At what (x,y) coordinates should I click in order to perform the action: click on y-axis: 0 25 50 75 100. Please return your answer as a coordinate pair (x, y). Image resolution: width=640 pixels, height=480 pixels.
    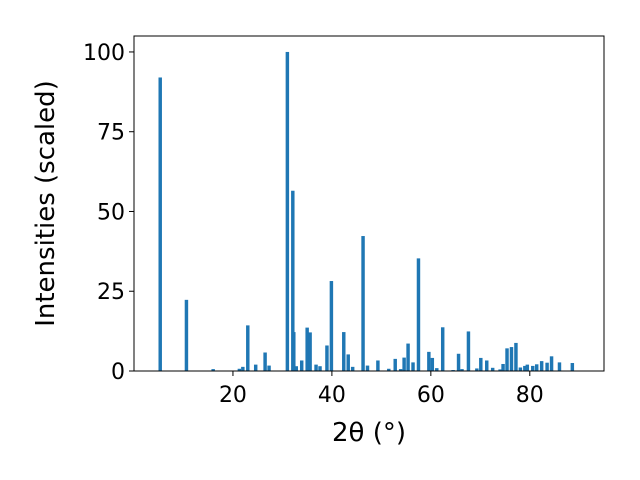
    Looking at the image, I should click on (108, 213).